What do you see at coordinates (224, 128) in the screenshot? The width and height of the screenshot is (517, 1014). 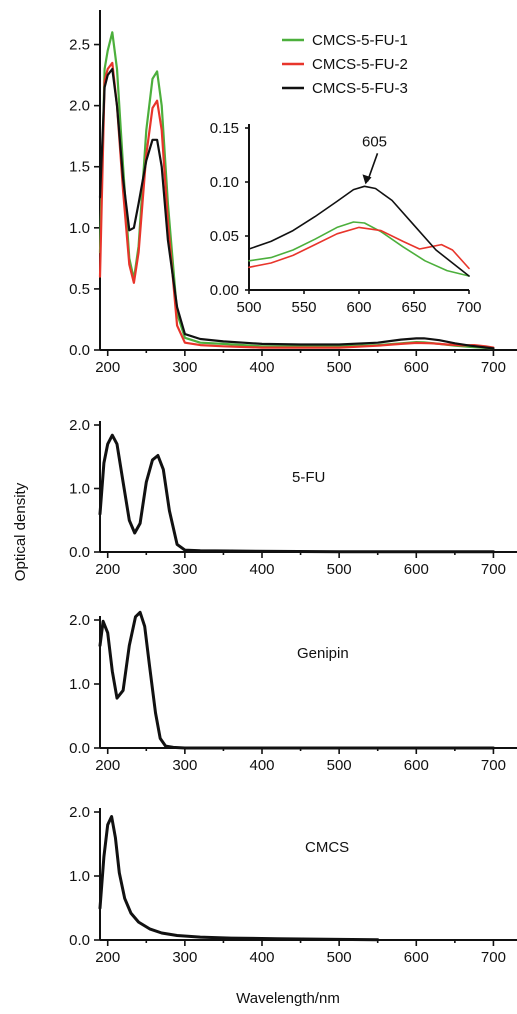 I see `y-tick-label: 0.15` at bounding box center [224, 128].